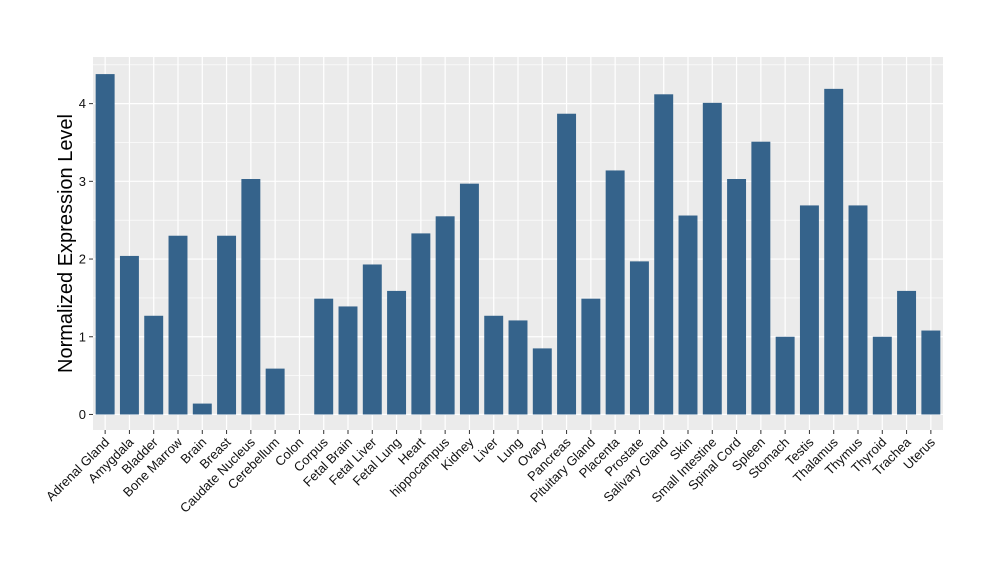 The height and width of the screenshot is (580, 1000). Describe the element at coordinates (485, 449) in the screenshot. I see `category-label: Liver` at that location.